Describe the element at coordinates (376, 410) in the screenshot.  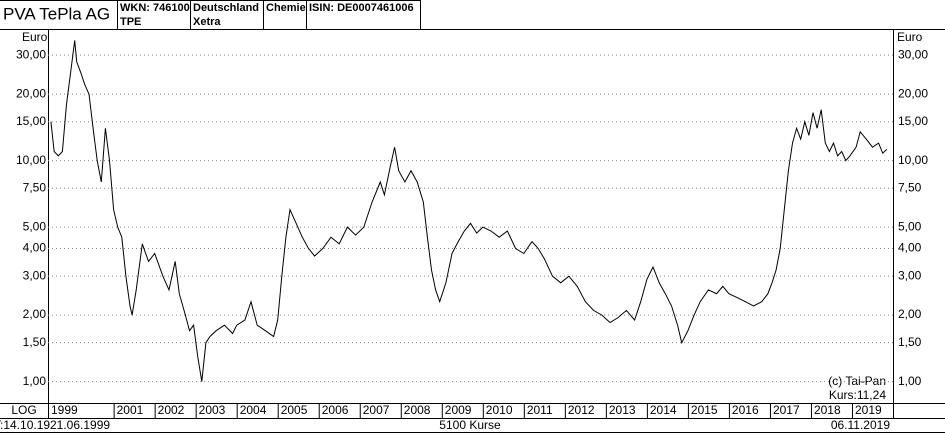
I see `x-tick-label: 2007` at that location.